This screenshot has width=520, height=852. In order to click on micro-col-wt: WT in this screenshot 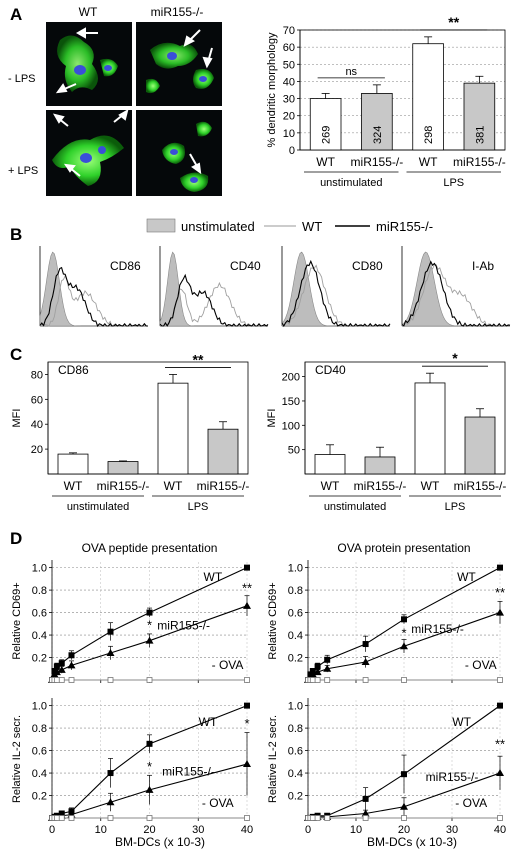, I will do `click(88, 12)`.